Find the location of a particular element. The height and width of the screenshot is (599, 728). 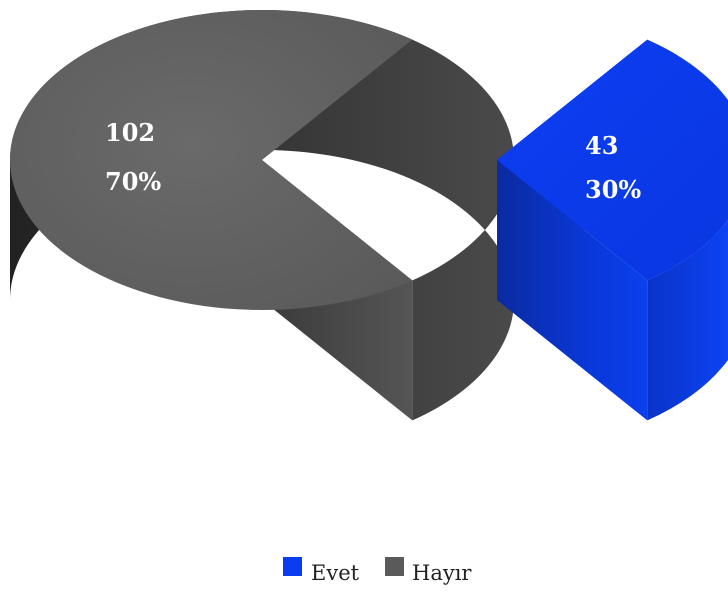

slice-percent-label-hayir: 70% is located at coordinates (133, 181).